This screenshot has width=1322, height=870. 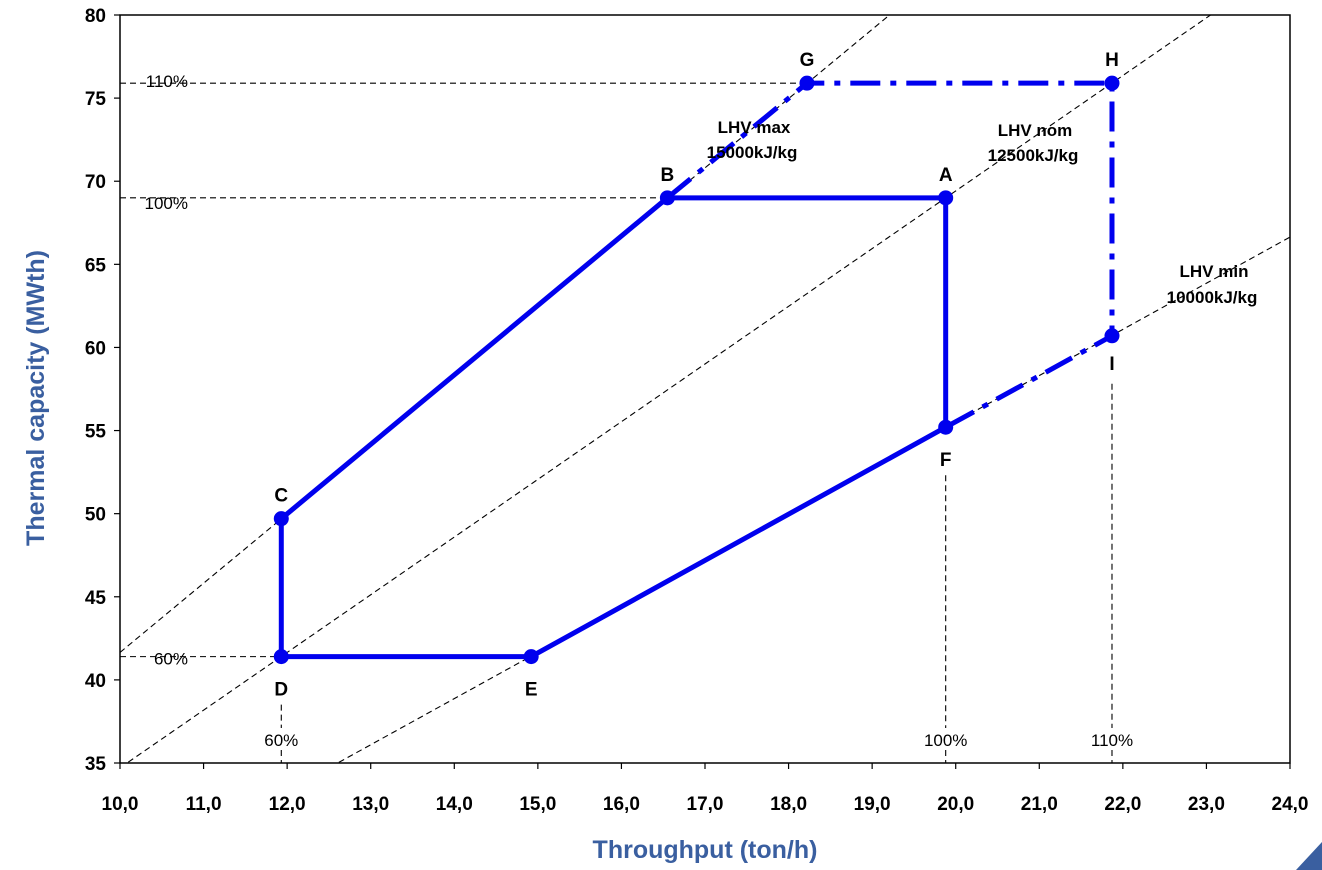 What do you see at coordinates (890, 255) in the screenshot?
I see `extended-envelope-line` at bounding box center [890, 255].